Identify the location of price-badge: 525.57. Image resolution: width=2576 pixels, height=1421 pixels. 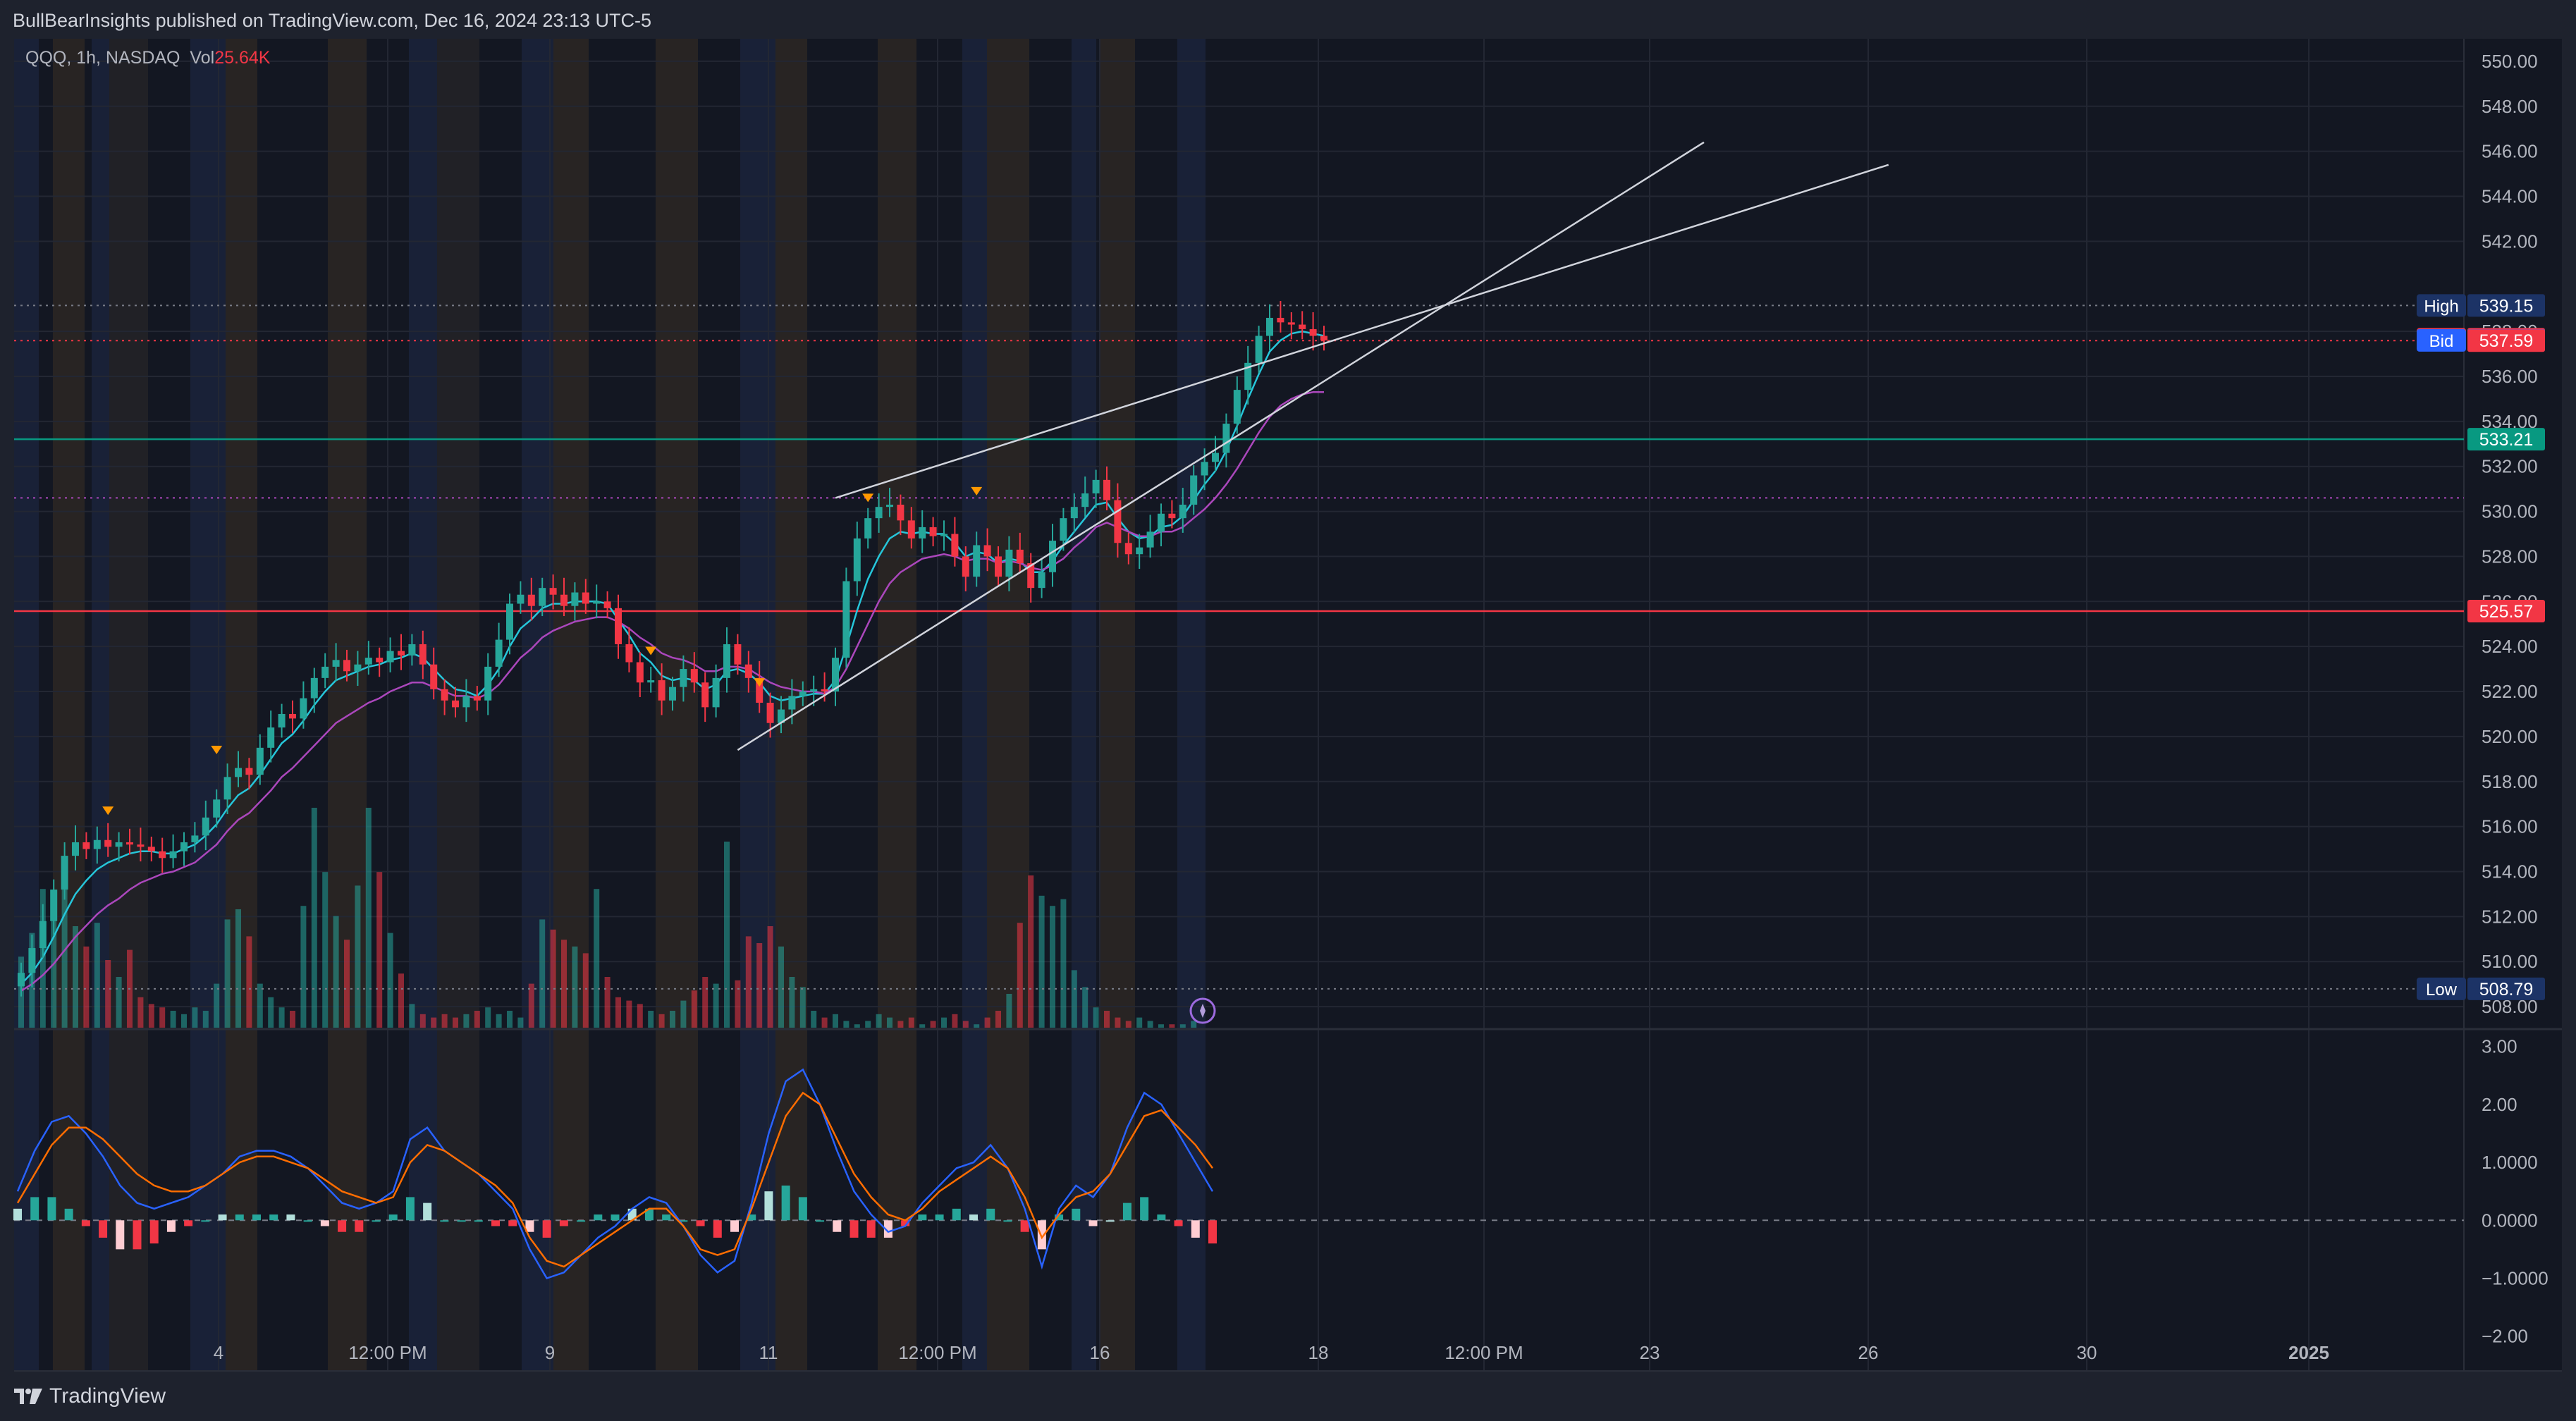
(2506, 612).